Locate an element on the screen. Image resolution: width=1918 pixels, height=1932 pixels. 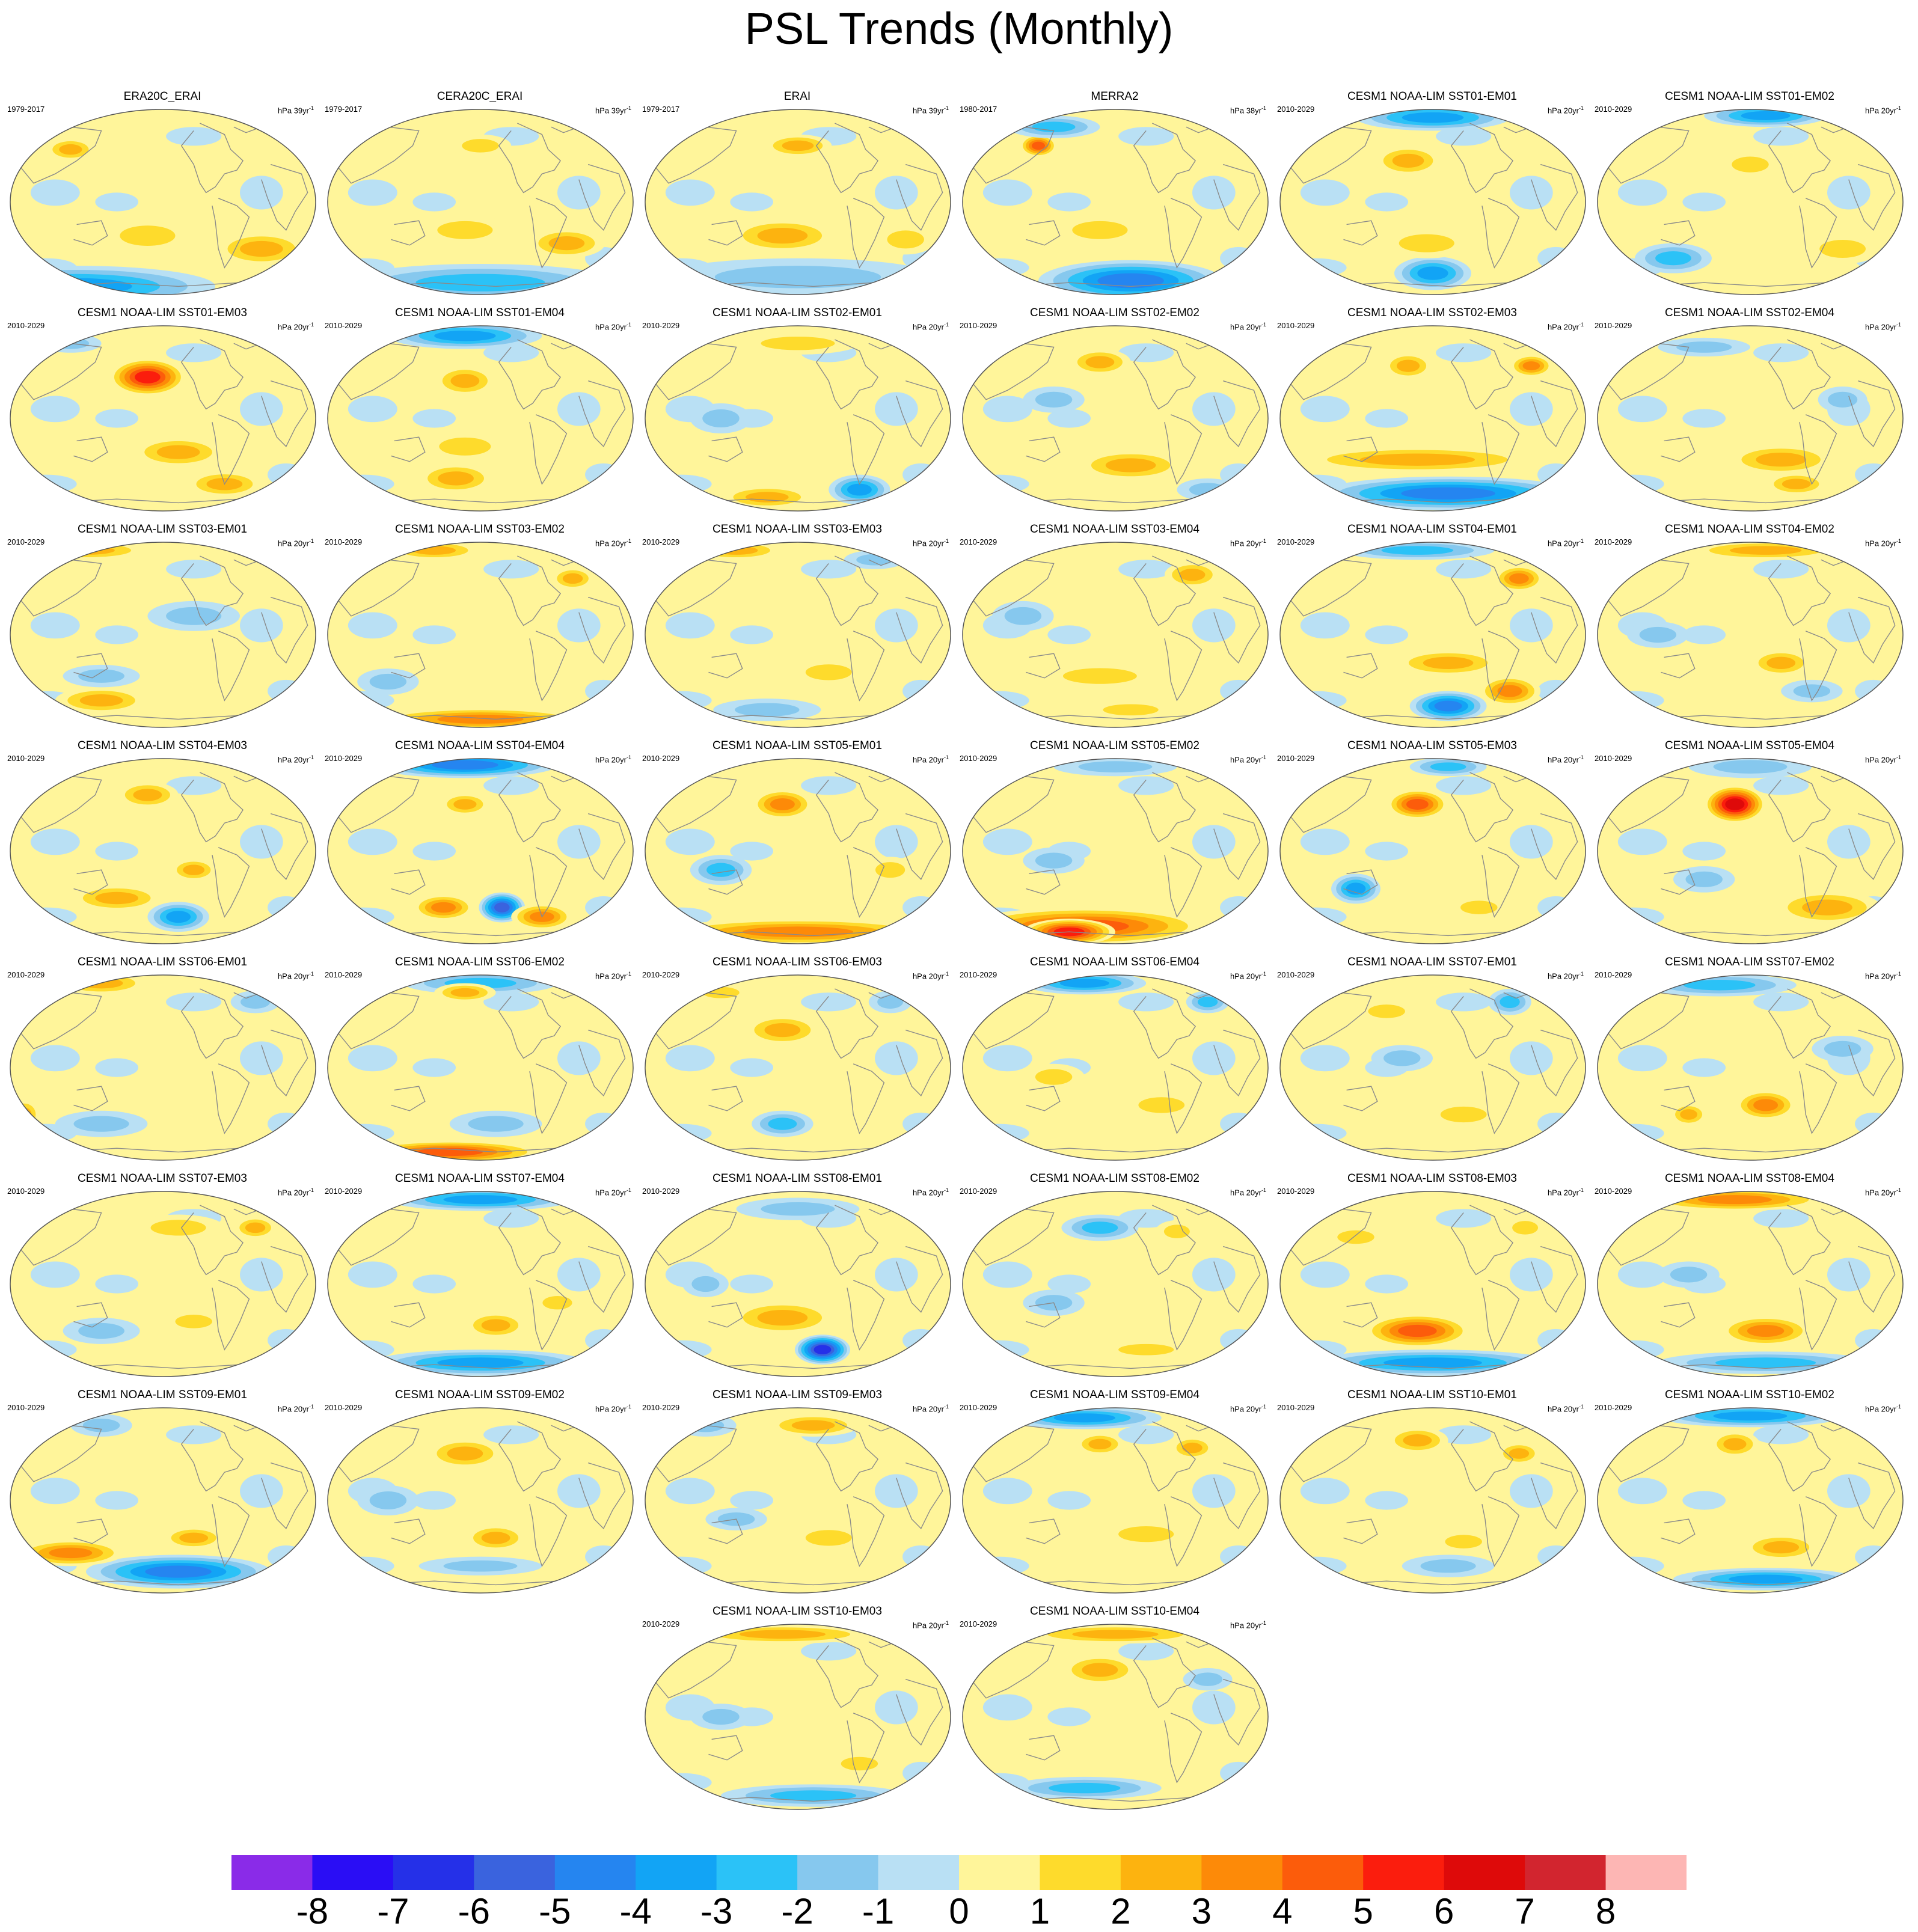
colorbar-tick-label: 7 is located at coordinates (1525, 1911).